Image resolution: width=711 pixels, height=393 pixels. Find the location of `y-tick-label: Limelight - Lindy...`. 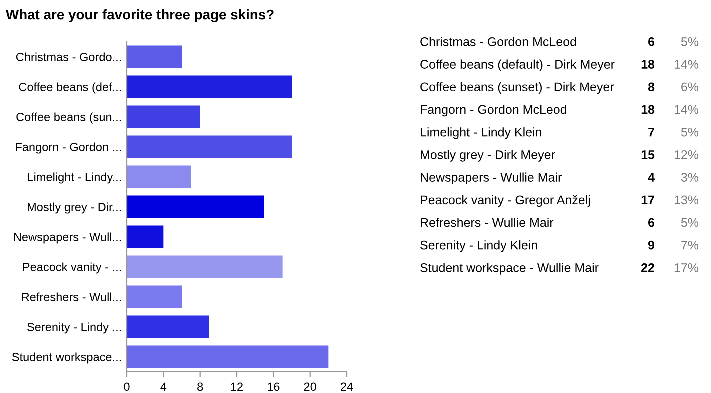

y-tick-label: Limelight - Lindy... is located at coordinates (75, 178).